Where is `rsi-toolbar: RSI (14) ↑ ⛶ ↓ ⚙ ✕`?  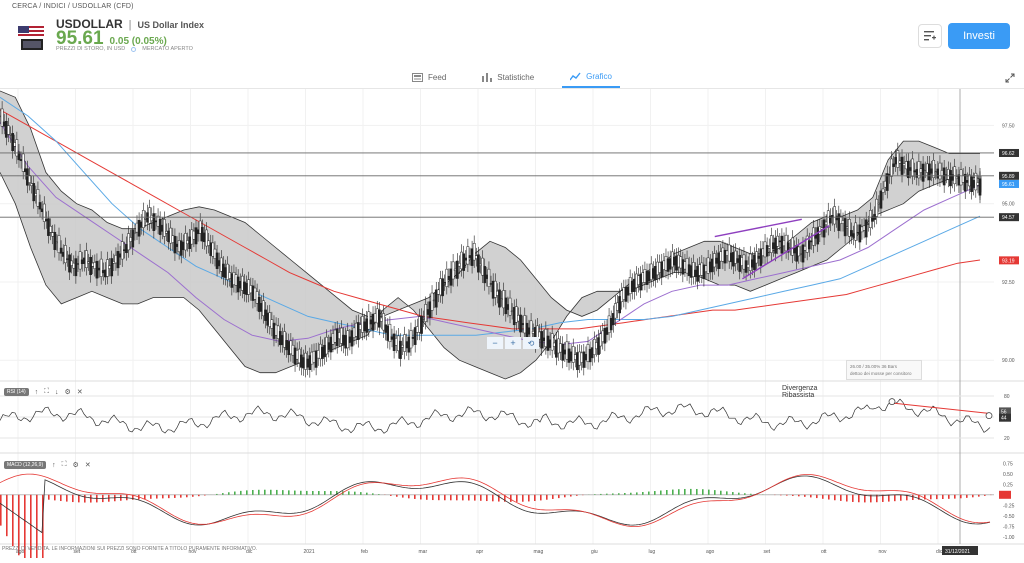
rsi-toolbar: RSI (14) ↑ ⛶ ↓ ⚙ ✕ is located at coordinates (43, 392).